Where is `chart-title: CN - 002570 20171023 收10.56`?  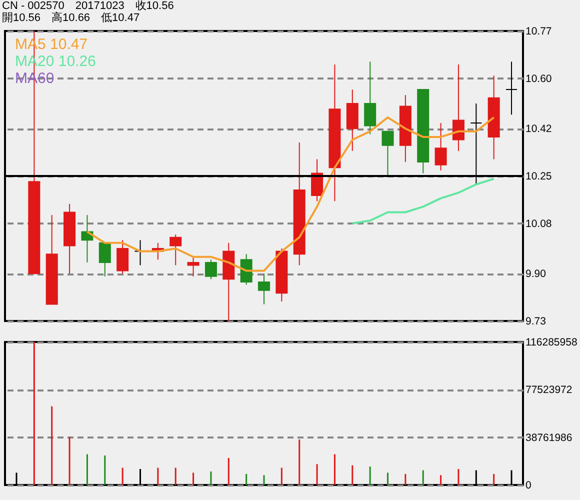 chart-title: CN - 002570 20171023 收10.56 is located at coordinates (88, 6).